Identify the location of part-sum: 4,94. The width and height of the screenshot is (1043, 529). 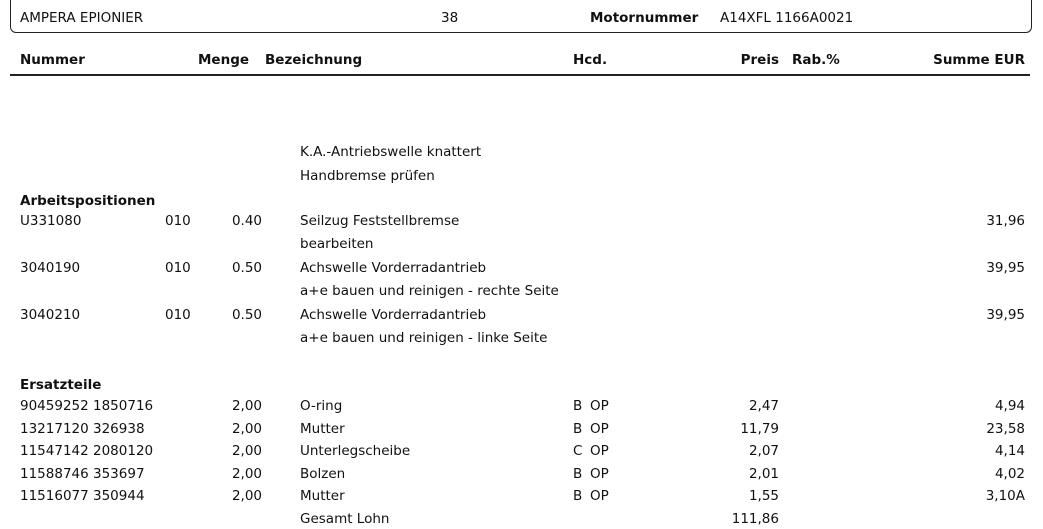
(1009, 406).